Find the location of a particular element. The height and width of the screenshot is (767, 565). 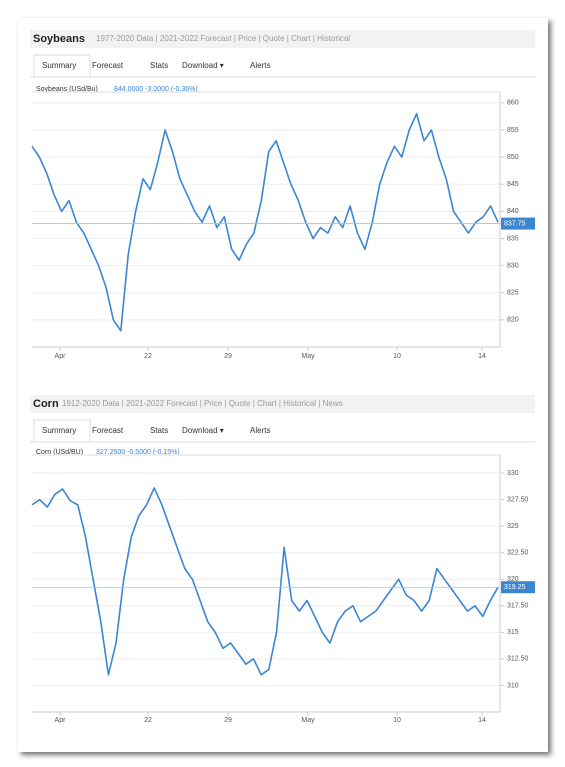

series-label: Corn (USd/BU) is located at coordinates (59, 452).